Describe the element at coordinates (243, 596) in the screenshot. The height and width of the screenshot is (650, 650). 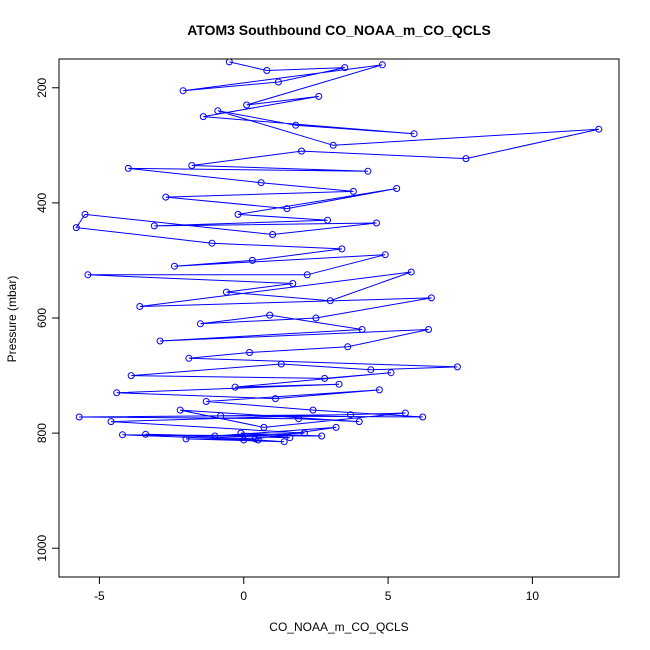
I see `x-tick-label: 0` at that location.